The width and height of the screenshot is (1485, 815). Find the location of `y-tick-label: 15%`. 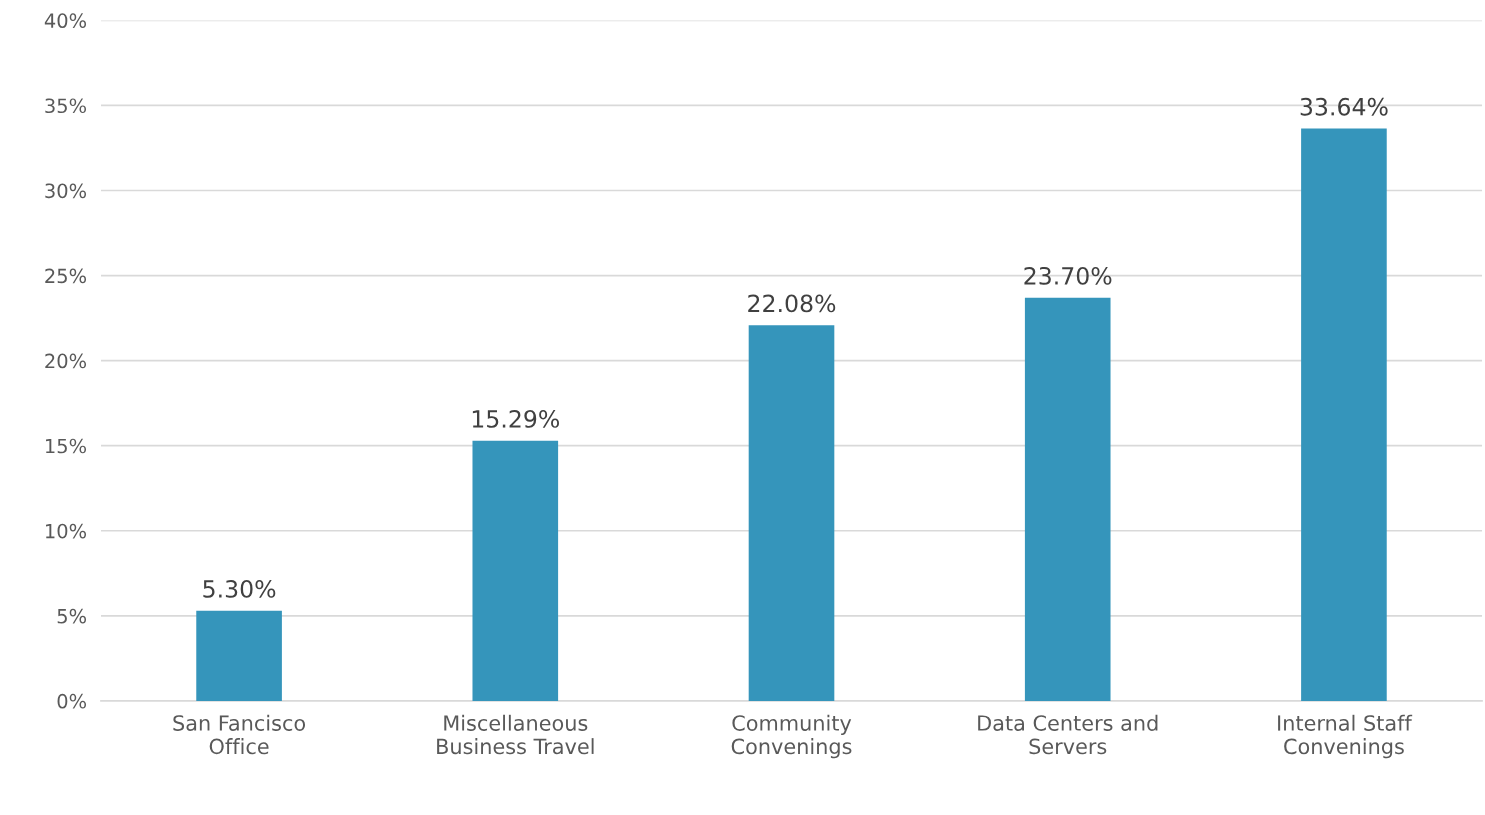

y-tick-label: 15% is located at coordinates (66, 446).